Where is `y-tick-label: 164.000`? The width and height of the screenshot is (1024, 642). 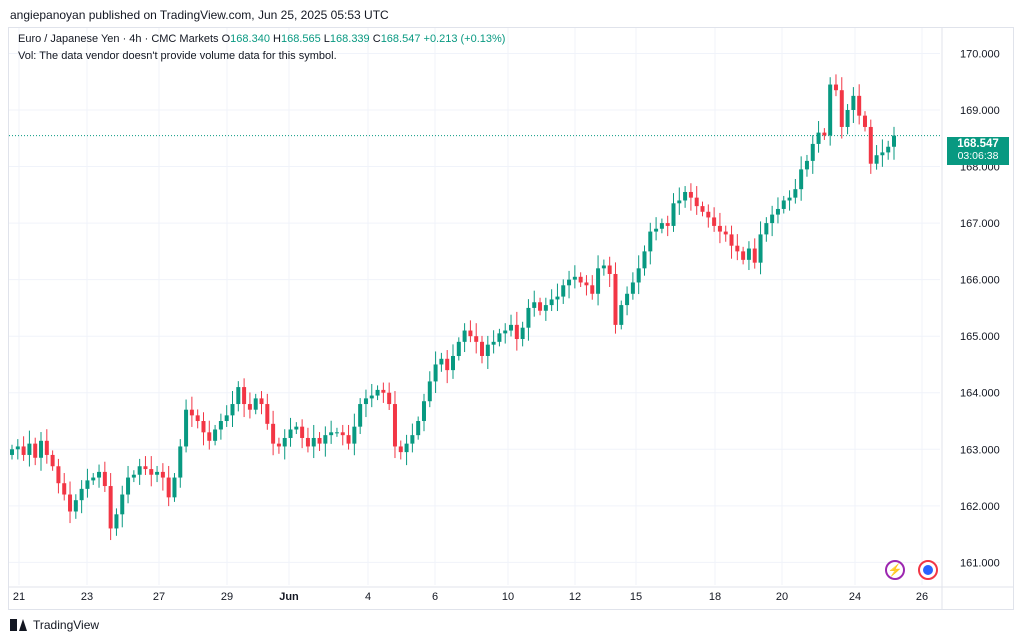
y-tick-label: 164.000 is located at coordinates (980, 394).